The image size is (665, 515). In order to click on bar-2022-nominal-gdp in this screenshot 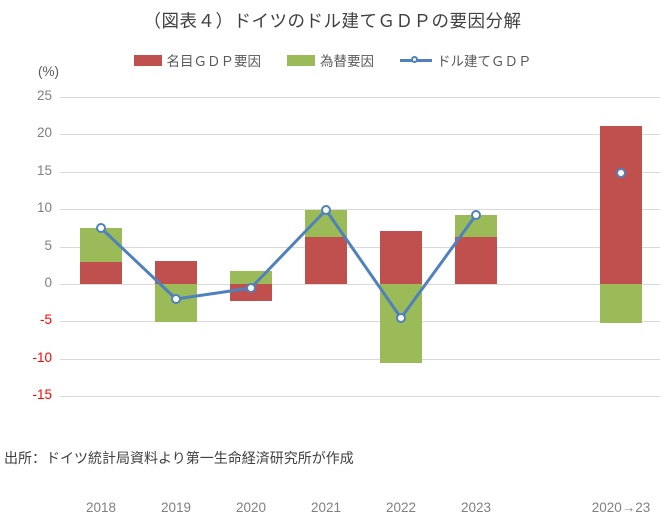, I will do `click(401, 257)`.